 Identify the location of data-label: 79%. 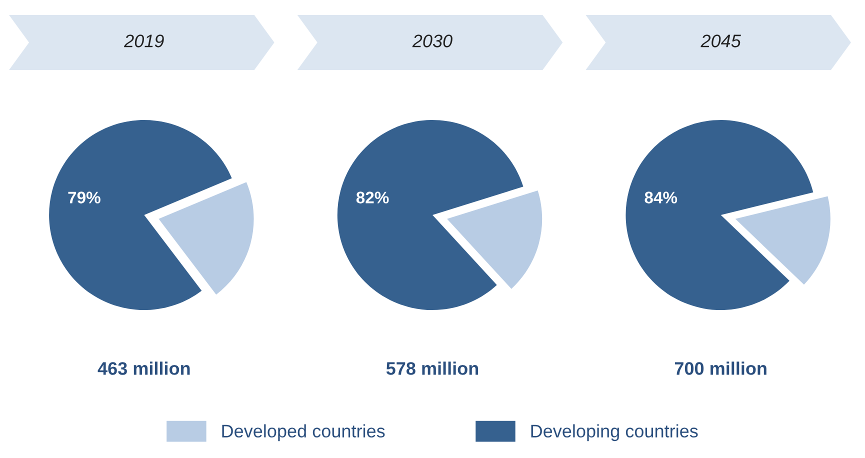
(84, 198).